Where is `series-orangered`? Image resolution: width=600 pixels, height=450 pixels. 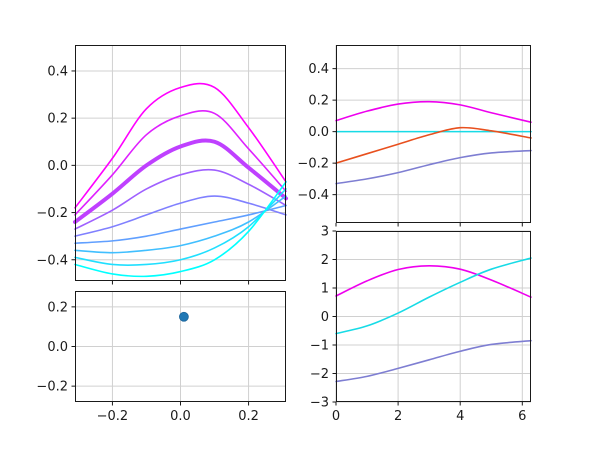
series-orangered is located at coordinates (433, 145).